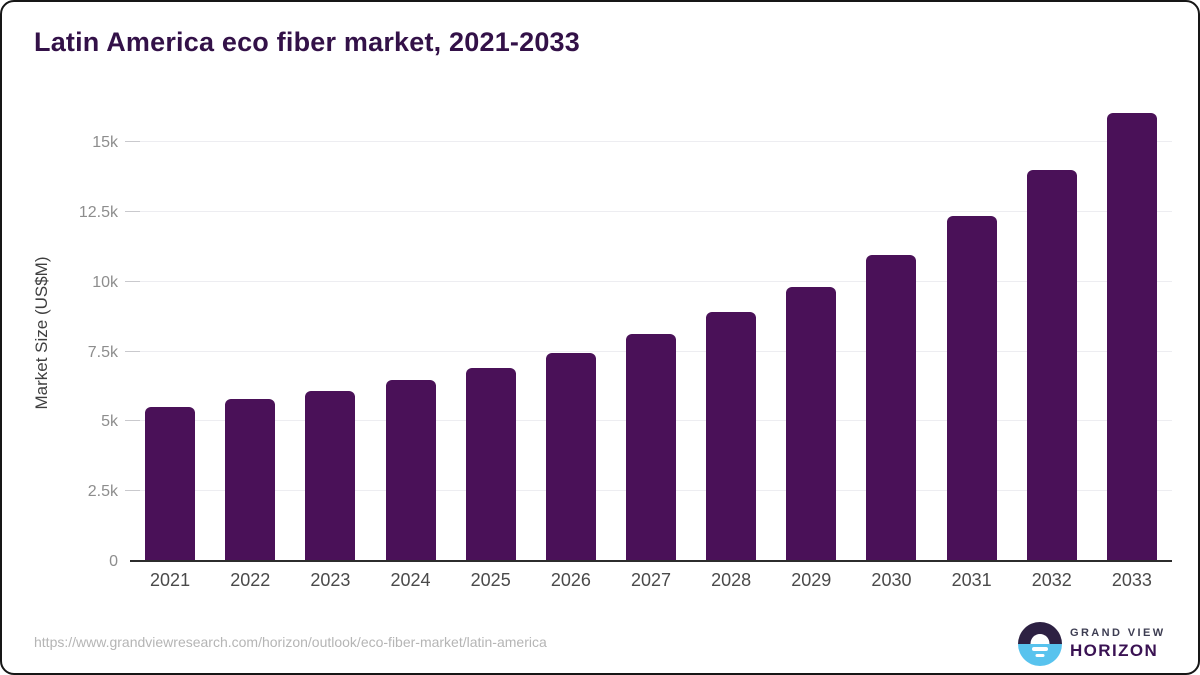 The width and height of the screenshot is (1200, 675). What do you see at coordinates (731, 436) in the screenshot?
I see `bar-2028` at bounding box center [731, 436].